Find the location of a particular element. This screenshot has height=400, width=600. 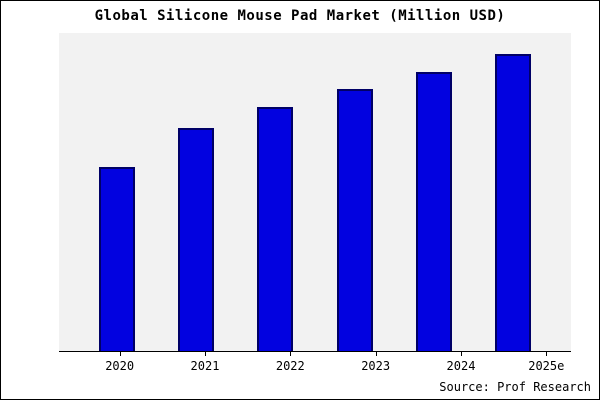

x-tick-label-2022: 2022 is located at coordinates (290, 362).